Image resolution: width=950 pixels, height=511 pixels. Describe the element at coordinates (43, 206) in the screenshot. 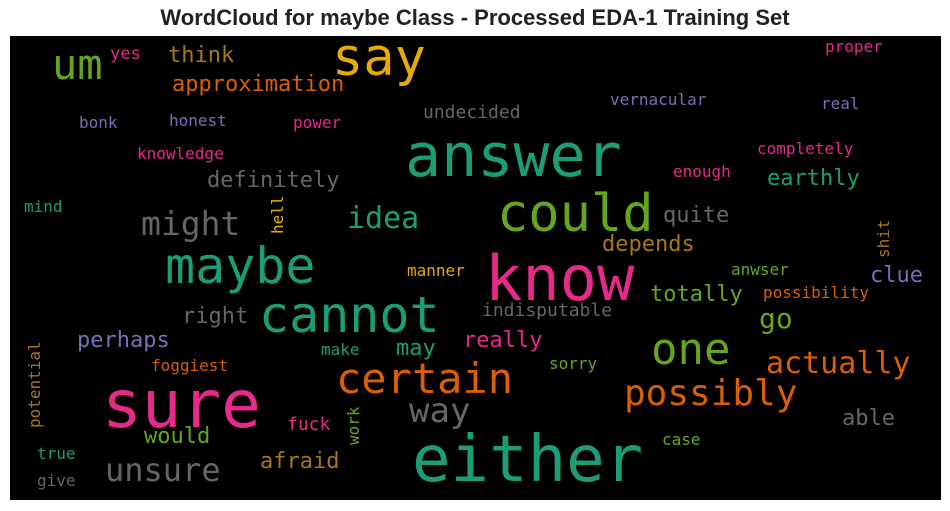

I see `word-mind: mind` at that location.